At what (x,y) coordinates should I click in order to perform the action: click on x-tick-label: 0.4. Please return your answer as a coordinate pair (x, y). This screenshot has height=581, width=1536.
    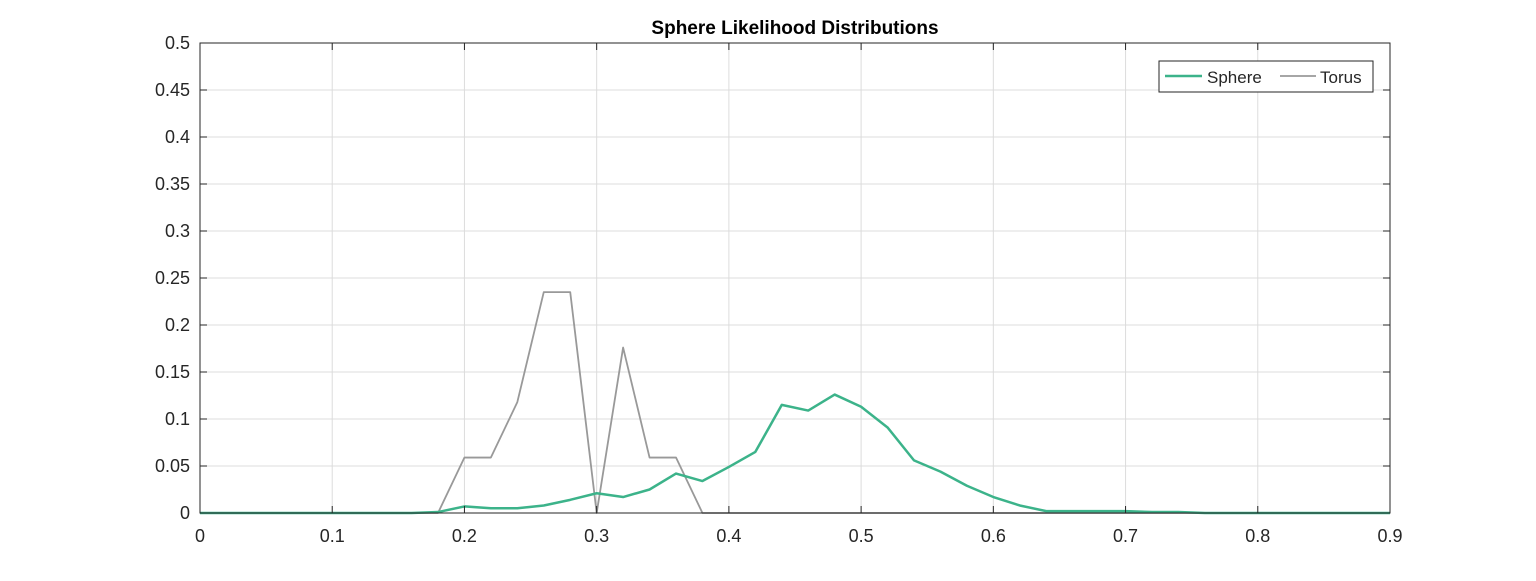
    Looking at the image, I should click on (728, 536).